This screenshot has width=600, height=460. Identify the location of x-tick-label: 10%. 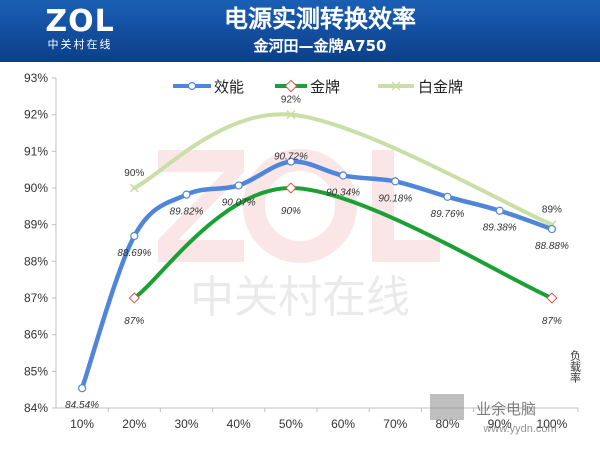
(82, 424).